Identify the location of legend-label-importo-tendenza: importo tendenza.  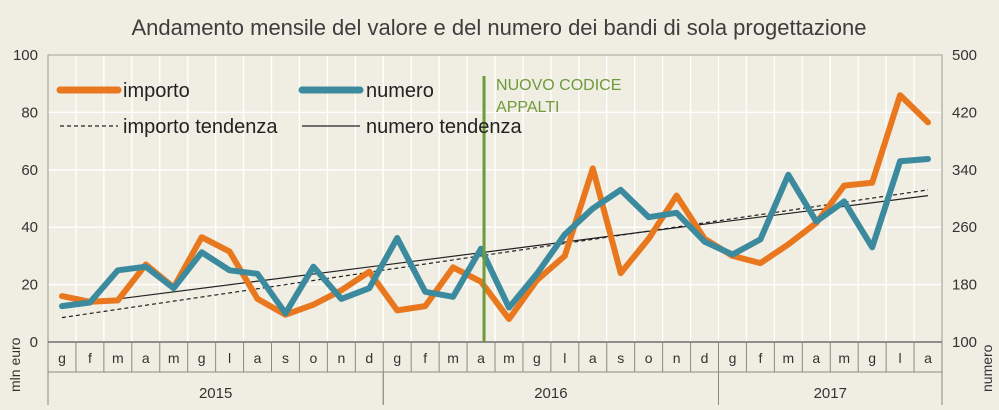
(200, 127).